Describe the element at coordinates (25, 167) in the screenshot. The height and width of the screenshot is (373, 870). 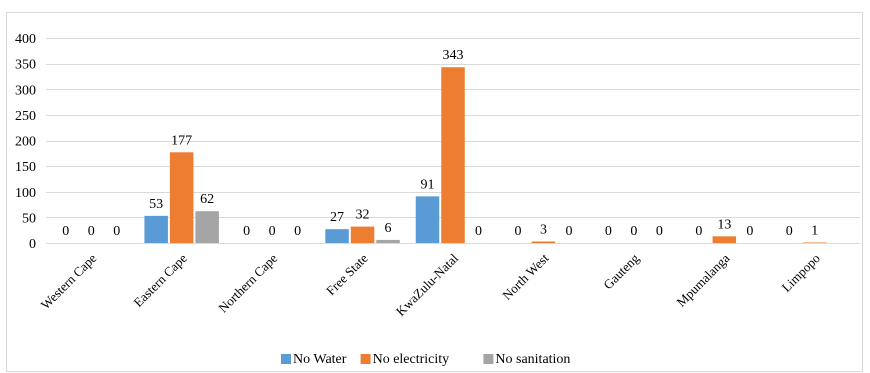
I see `y-tick-label: 150` at that location.